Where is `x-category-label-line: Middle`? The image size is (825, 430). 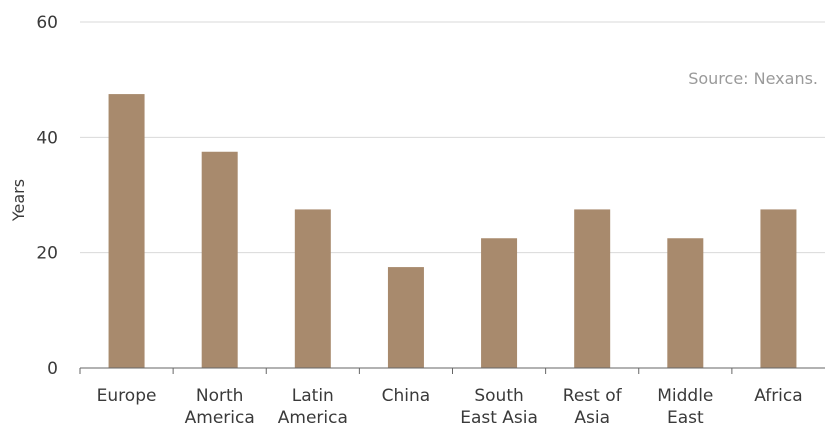 x-category-label-line: Middle is located at coordinates (685, 396).